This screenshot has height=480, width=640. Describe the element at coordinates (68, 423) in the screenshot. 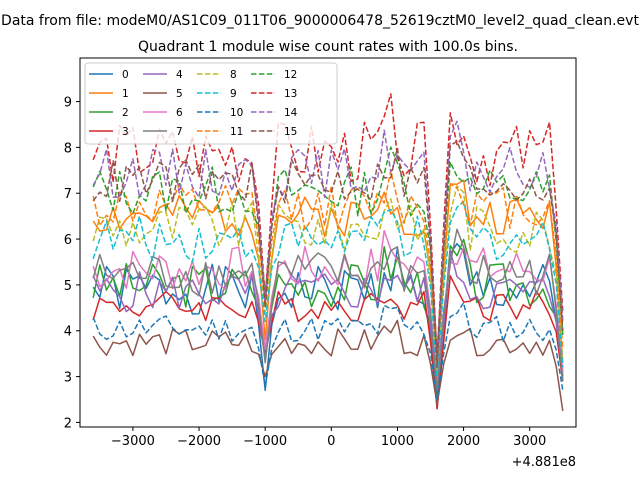

I see `y-tick-label: 2` at that location.